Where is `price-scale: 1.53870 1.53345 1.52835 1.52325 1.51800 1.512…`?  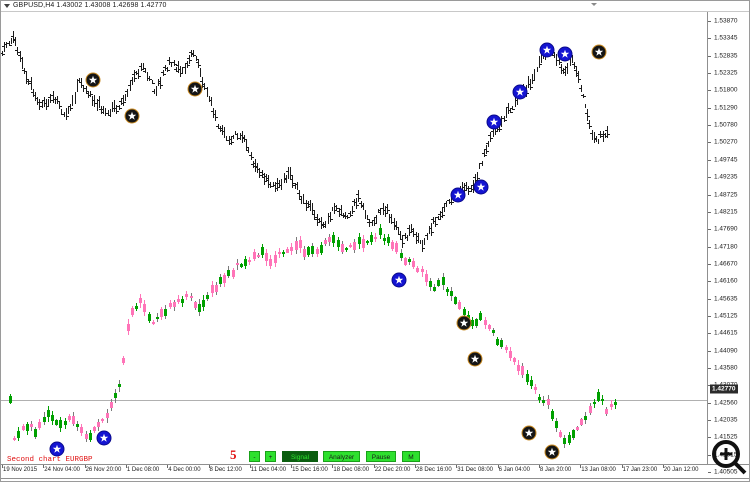
price-scale: 1.53870 1.53345 1.52835 1.52325 1.51800 1.512… is located at coordinates (728, 244).